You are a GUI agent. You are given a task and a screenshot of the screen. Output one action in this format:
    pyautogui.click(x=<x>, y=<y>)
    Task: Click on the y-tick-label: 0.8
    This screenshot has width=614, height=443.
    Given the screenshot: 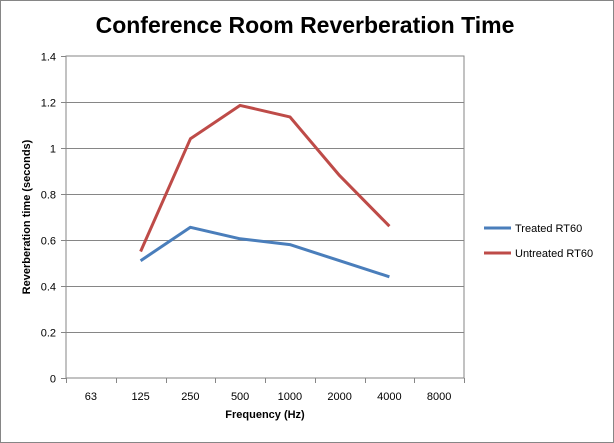 What is the action you would take?
    pyautogui.click(x=48, y=196)
    